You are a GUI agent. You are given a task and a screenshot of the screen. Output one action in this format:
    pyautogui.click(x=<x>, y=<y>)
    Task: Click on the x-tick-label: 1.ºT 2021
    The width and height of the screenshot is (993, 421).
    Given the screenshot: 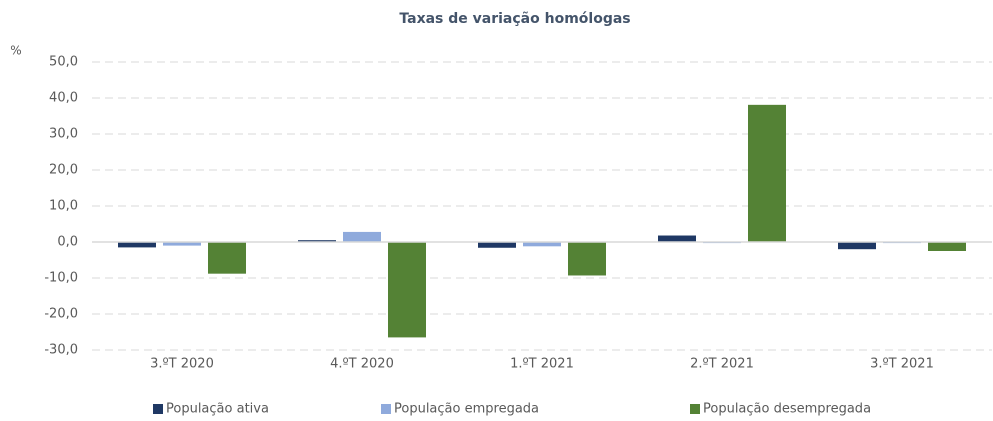 What is the action you would take?
    pyautogui.click(x=542, y=364)
    